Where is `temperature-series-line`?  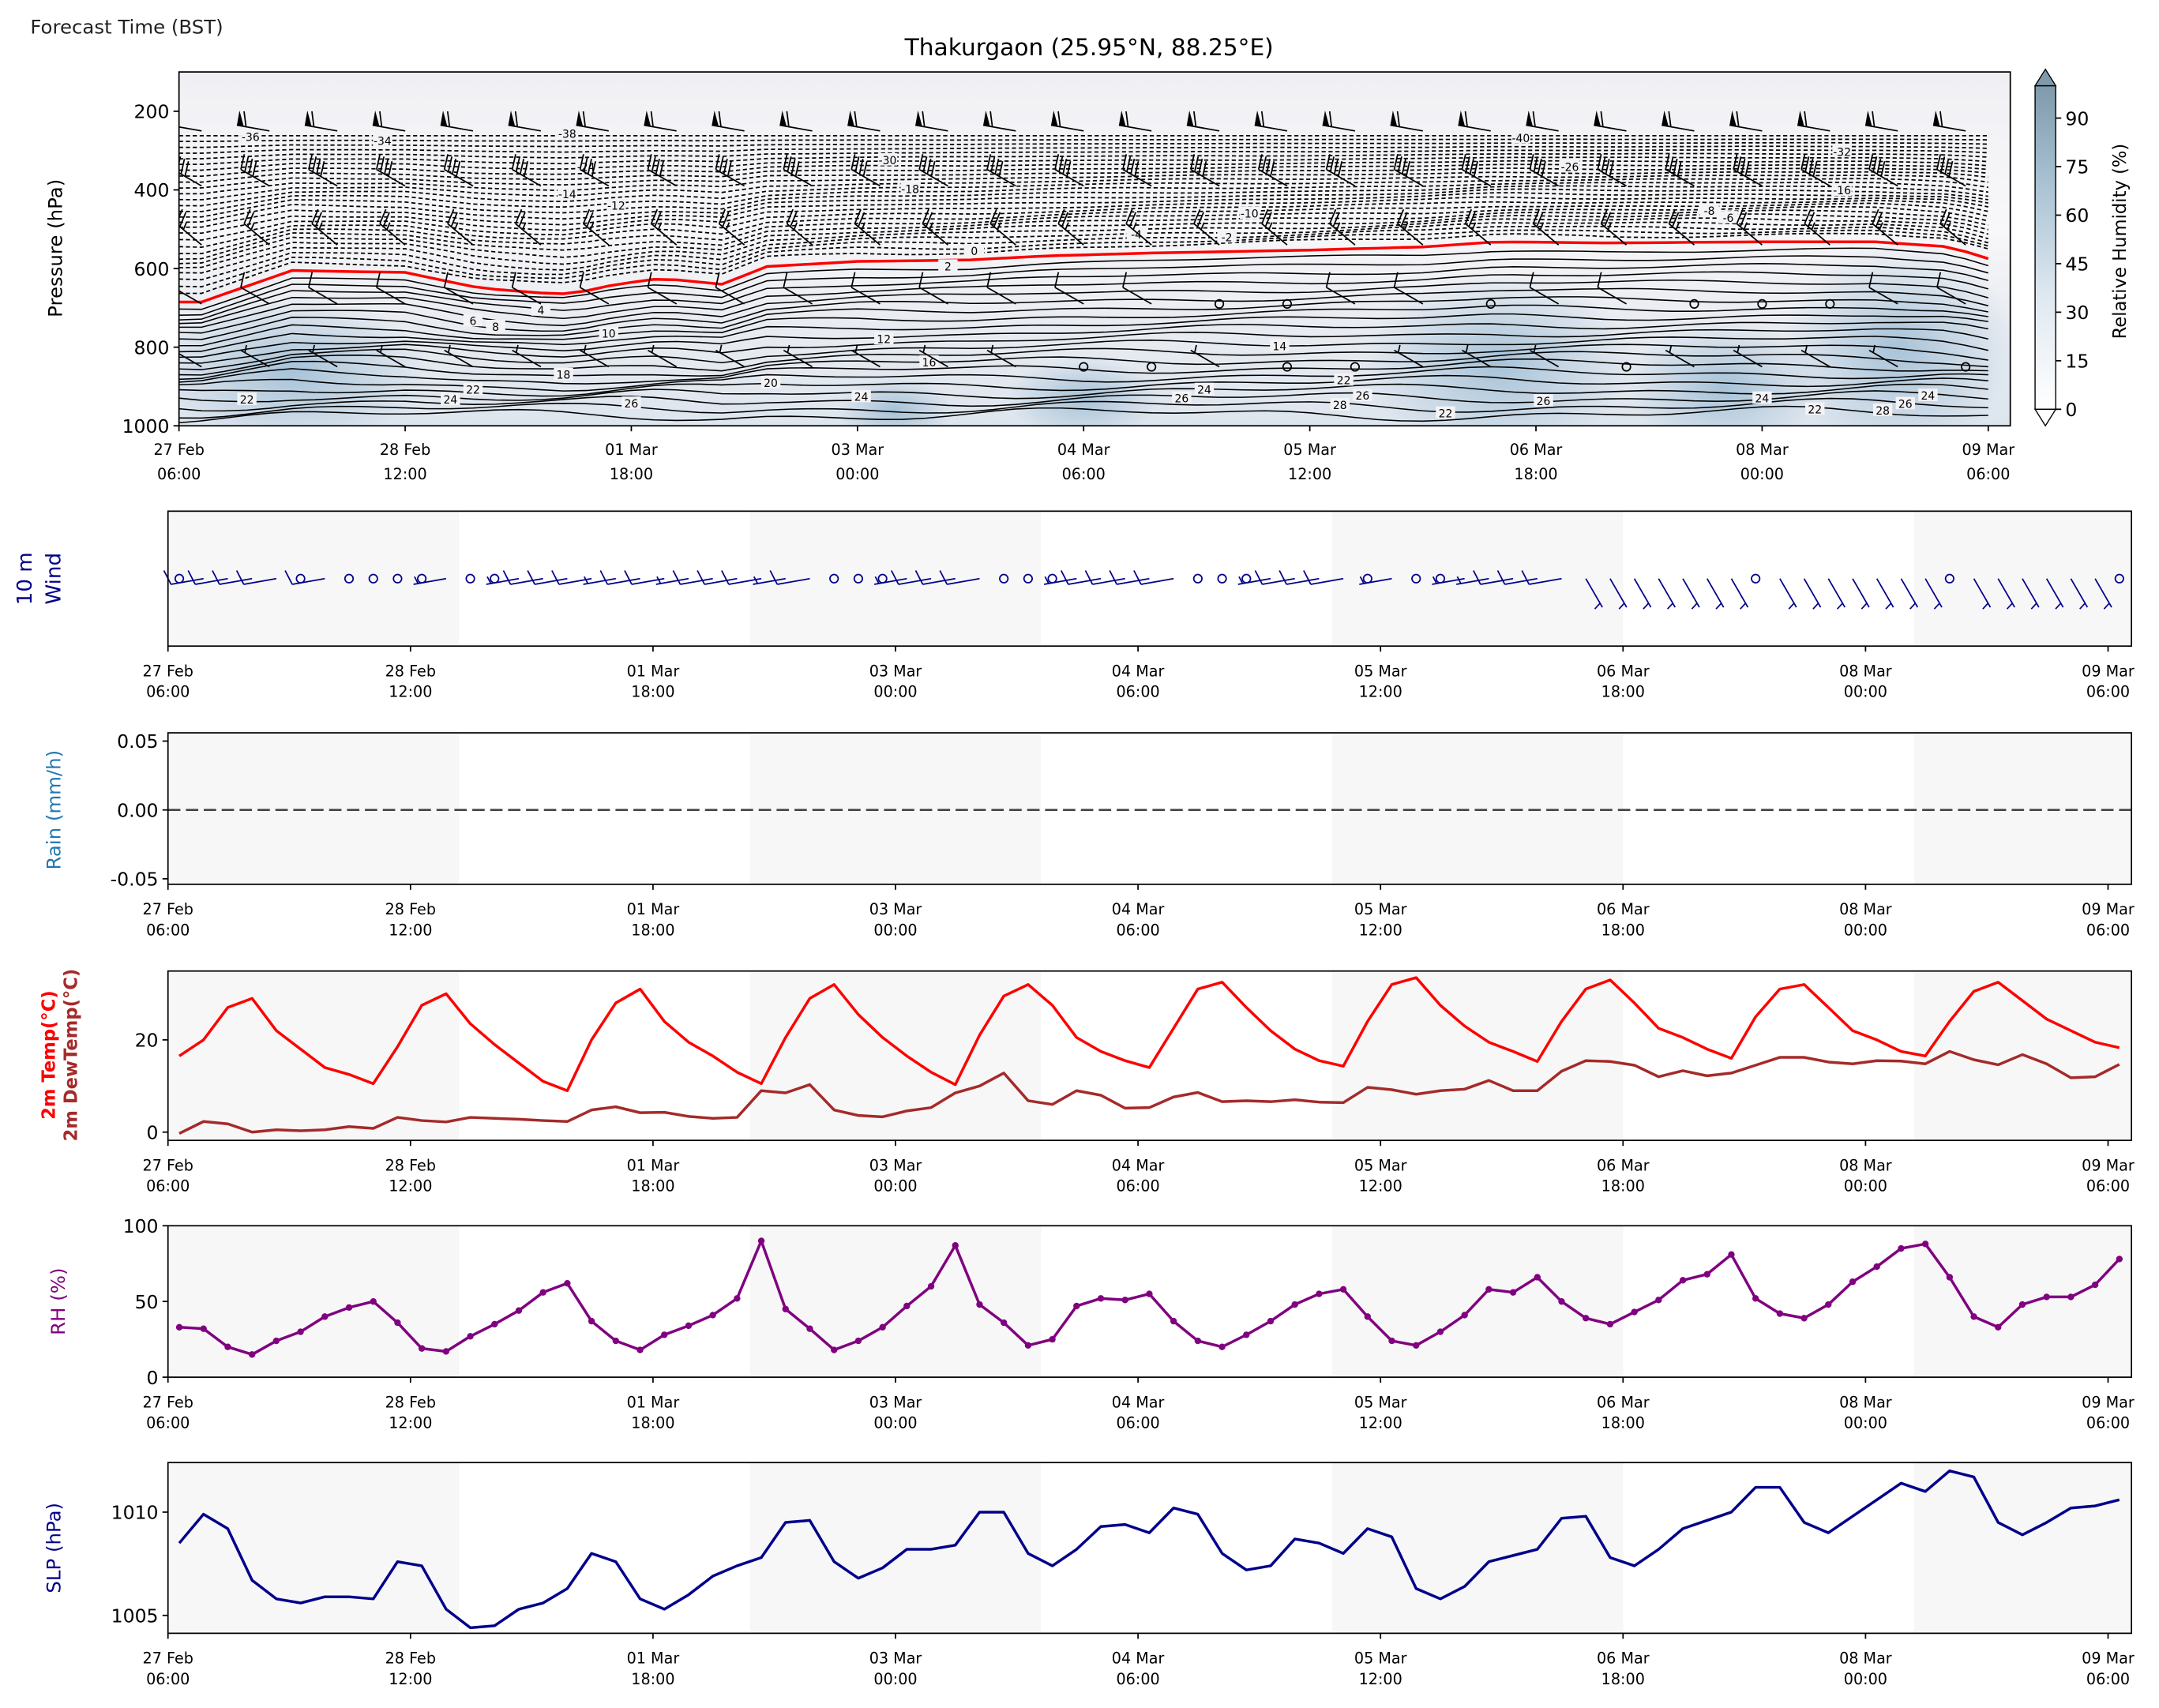 temperature-series-line is located at coordinates (1149, 1034).